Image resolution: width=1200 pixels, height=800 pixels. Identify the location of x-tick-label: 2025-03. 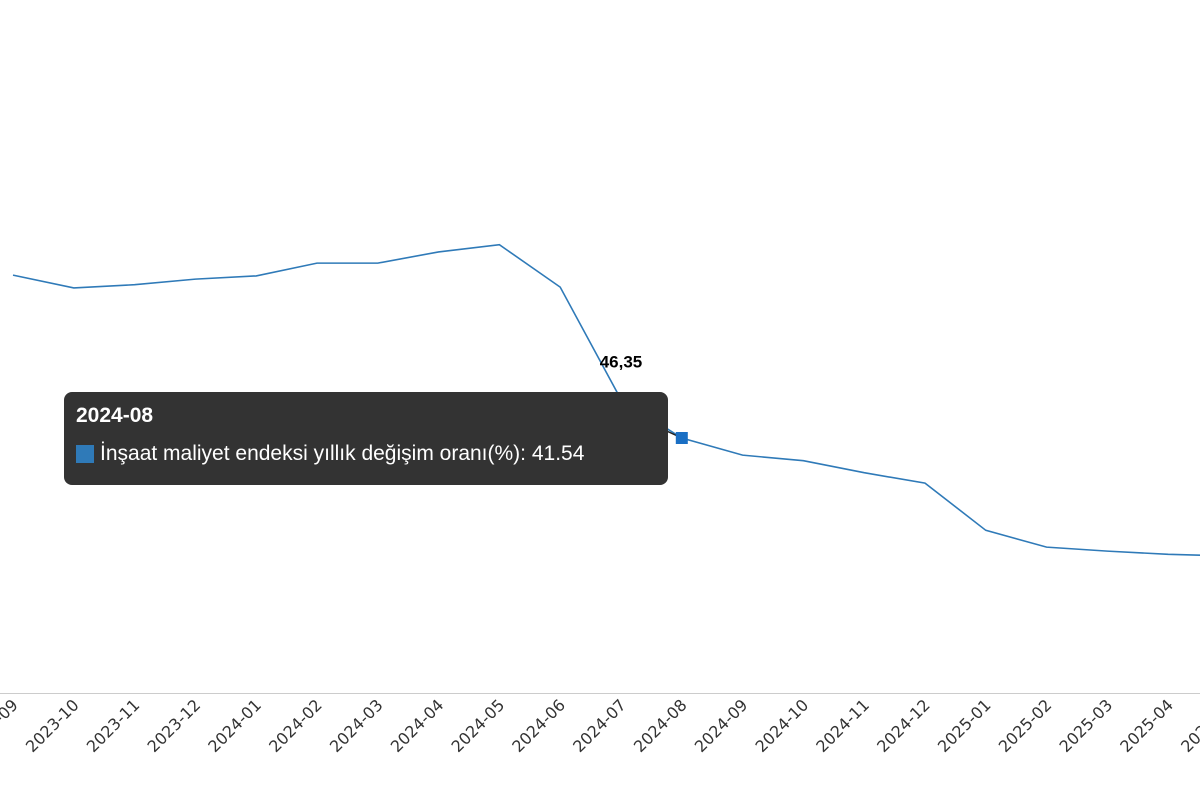
(1086, 725).